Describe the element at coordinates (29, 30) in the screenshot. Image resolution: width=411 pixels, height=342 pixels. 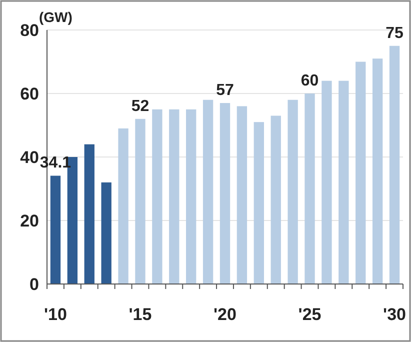
I see `y-tick-label: 80` at that location.